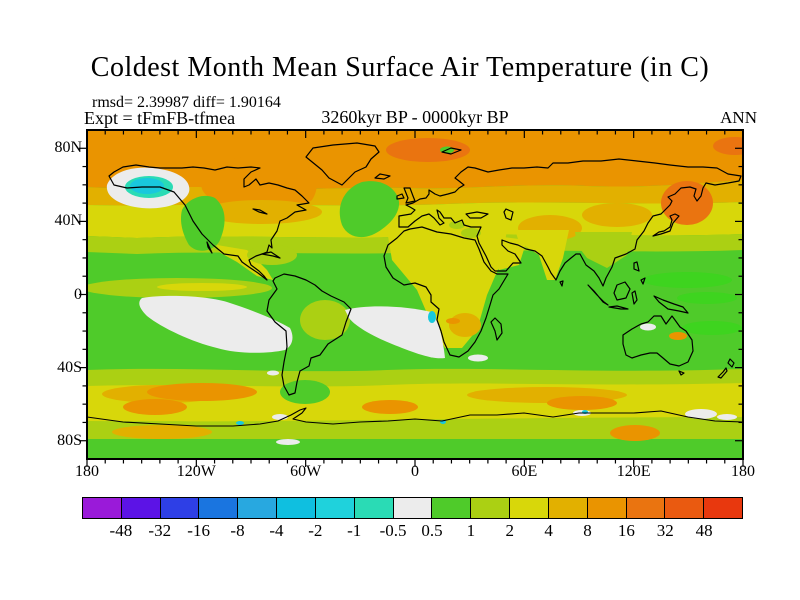  What do you see at coordinates (704, 530) in the screenshot?
I see `colorbar-label: 48` at bounding box center [704, 530].